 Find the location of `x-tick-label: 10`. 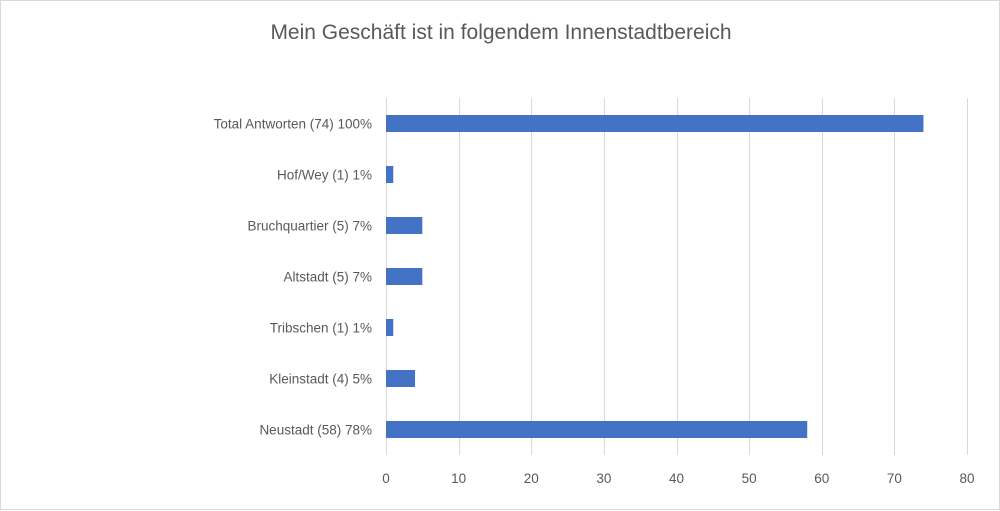

x-tick-label: 10 is located at coordinates (458, 478).